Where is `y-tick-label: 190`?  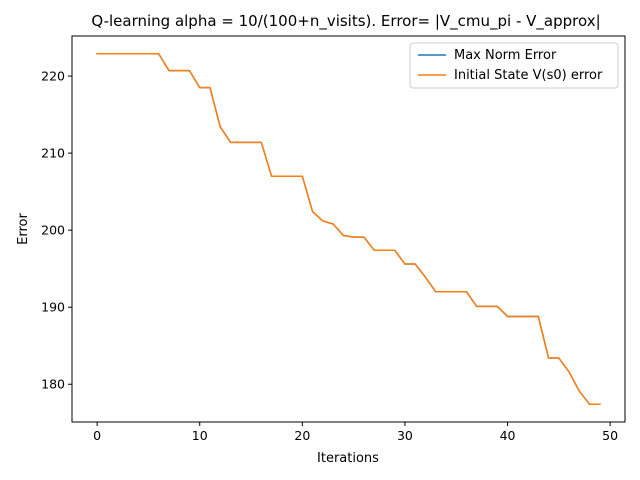
y-tick-label: 190 is located at coordinates (53, 307).